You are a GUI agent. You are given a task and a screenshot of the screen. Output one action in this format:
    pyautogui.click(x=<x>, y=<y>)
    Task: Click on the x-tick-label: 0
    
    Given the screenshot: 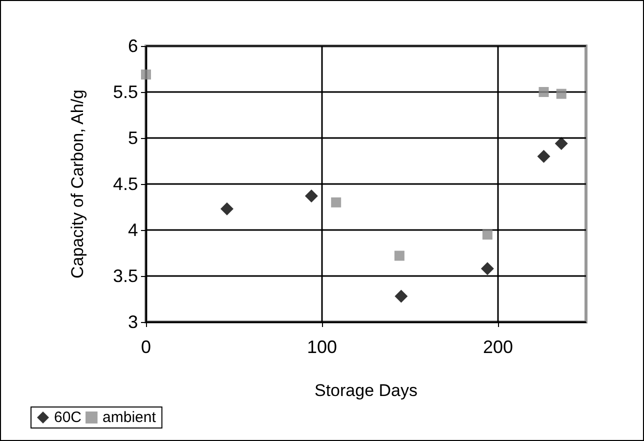 What is the action you would take?
    pyautogui.click(x=146, y=347)
    